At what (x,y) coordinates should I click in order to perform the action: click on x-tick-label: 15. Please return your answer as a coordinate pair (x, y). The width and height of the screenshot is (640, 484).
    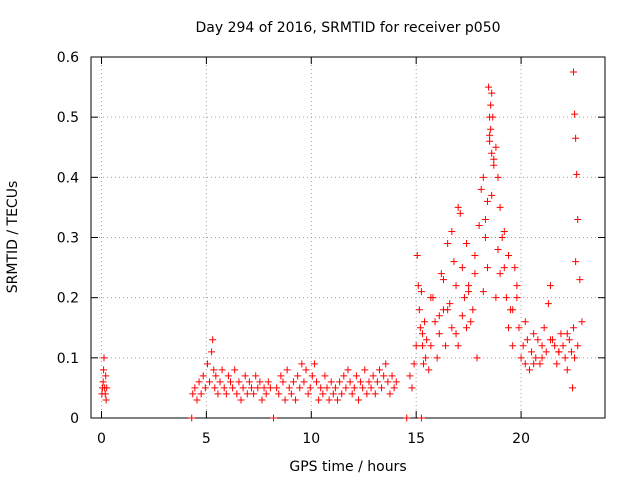
    Looking at the image, I should click on (416, 439).